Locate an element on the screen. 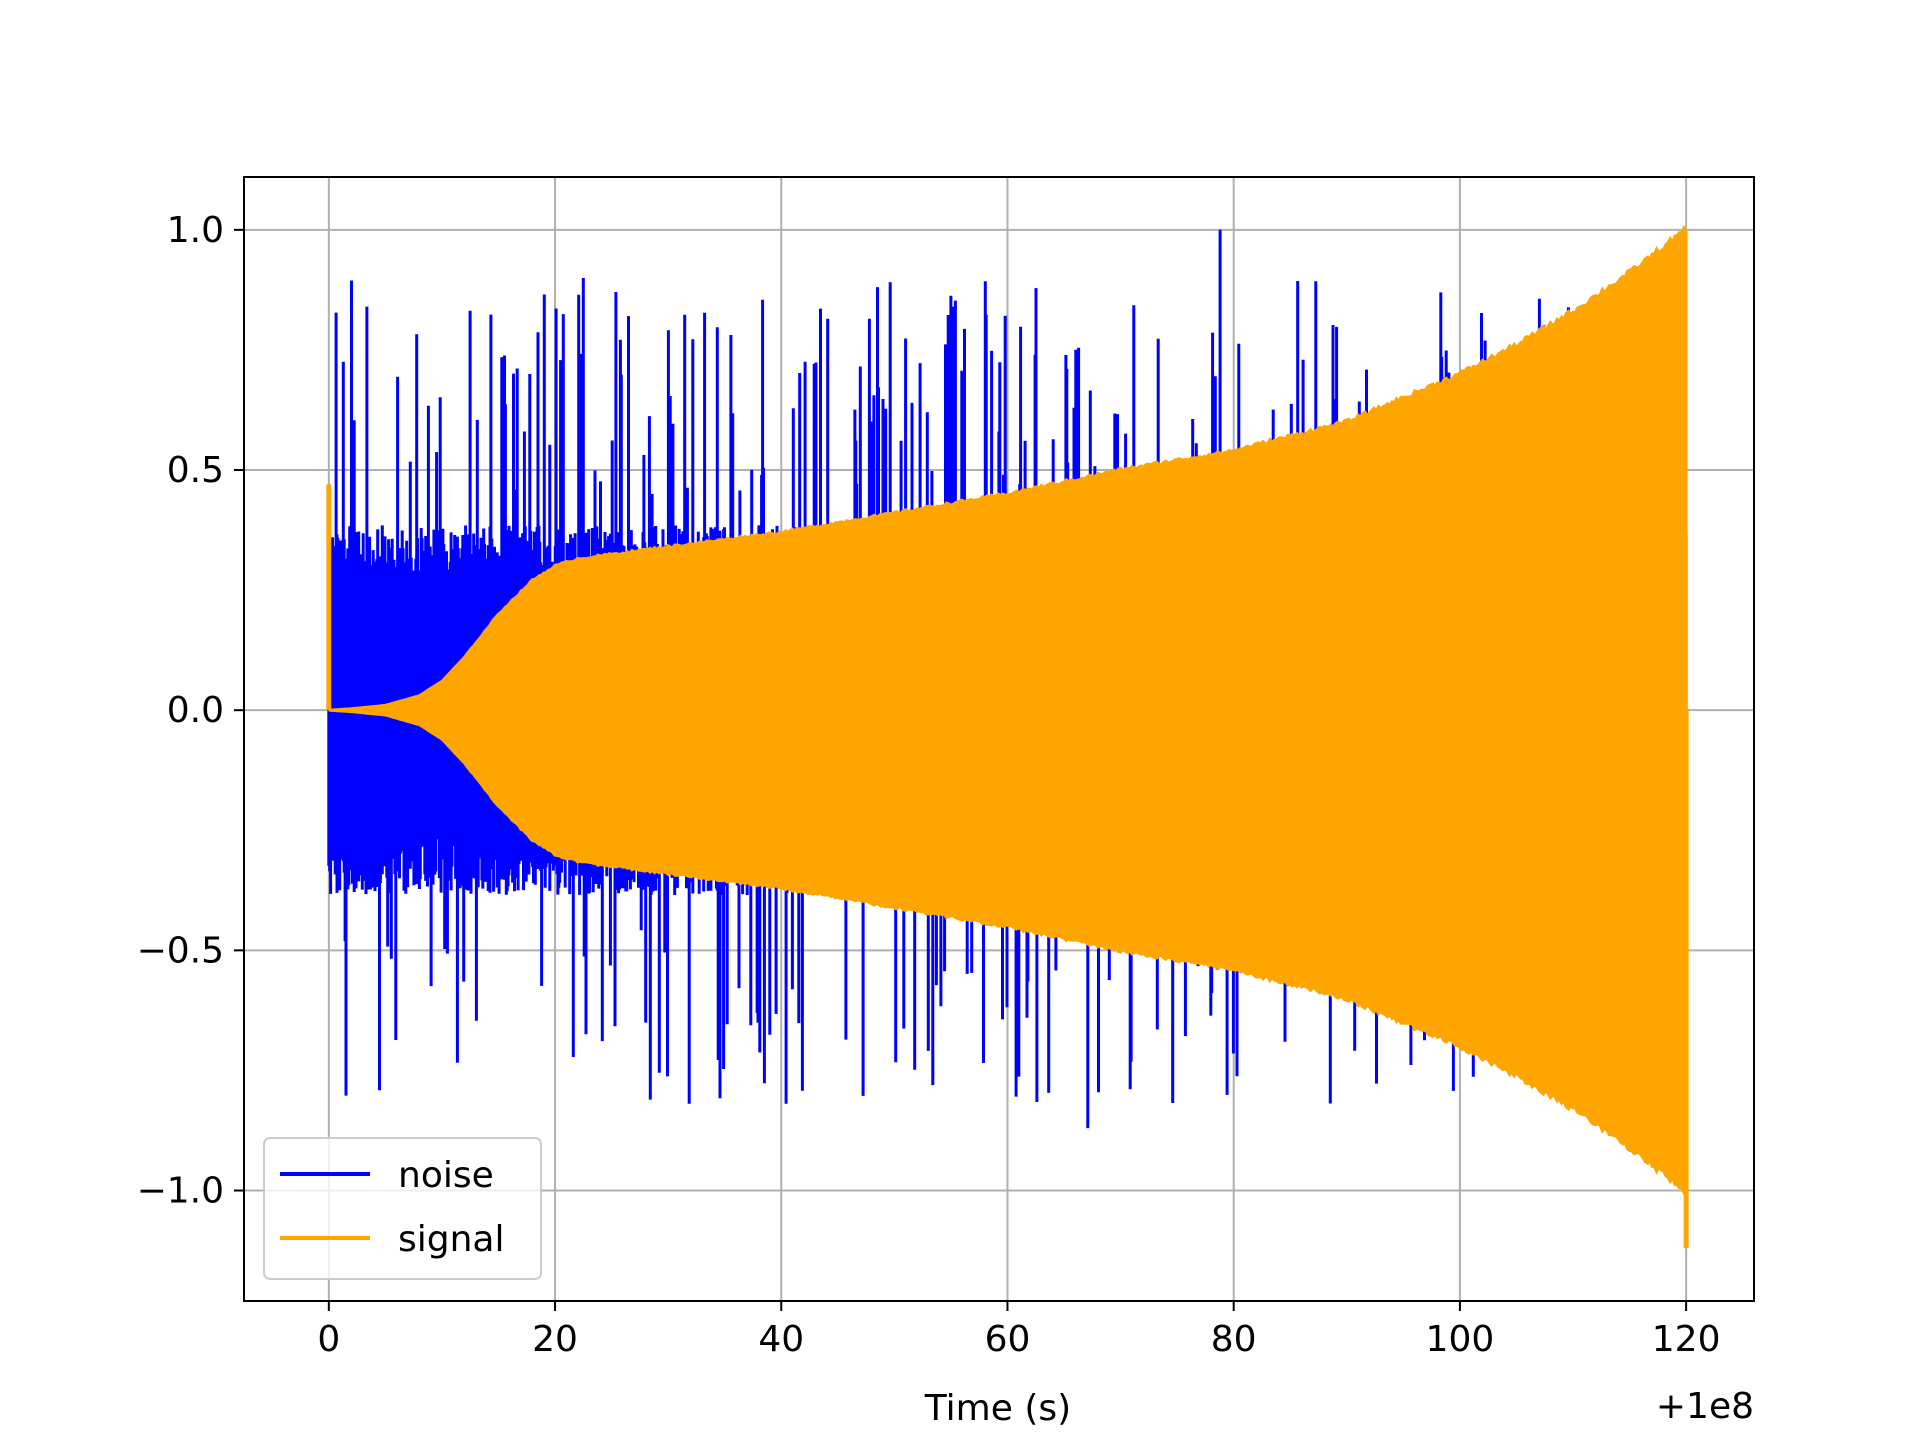 This screenshot has width=1920, height=1440. x-tick-label: 100 is located at coordinates (1460, 1339).